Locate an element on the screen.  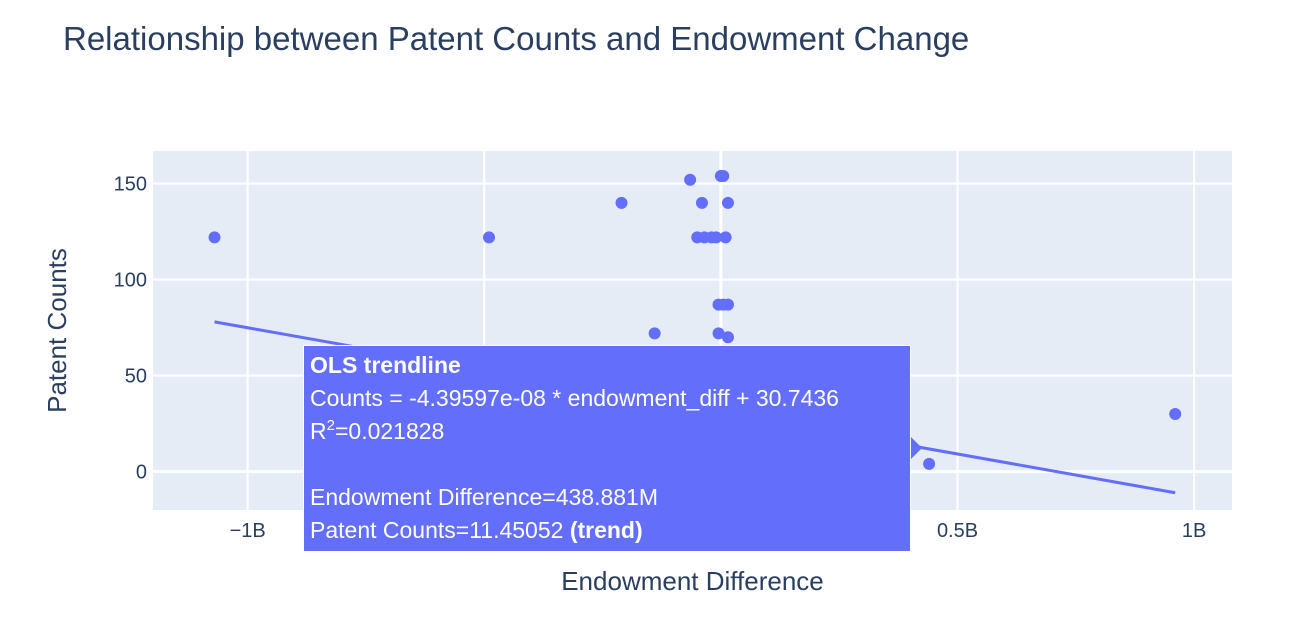
y-tick-label: 100 is located at coordinates (130, 281).